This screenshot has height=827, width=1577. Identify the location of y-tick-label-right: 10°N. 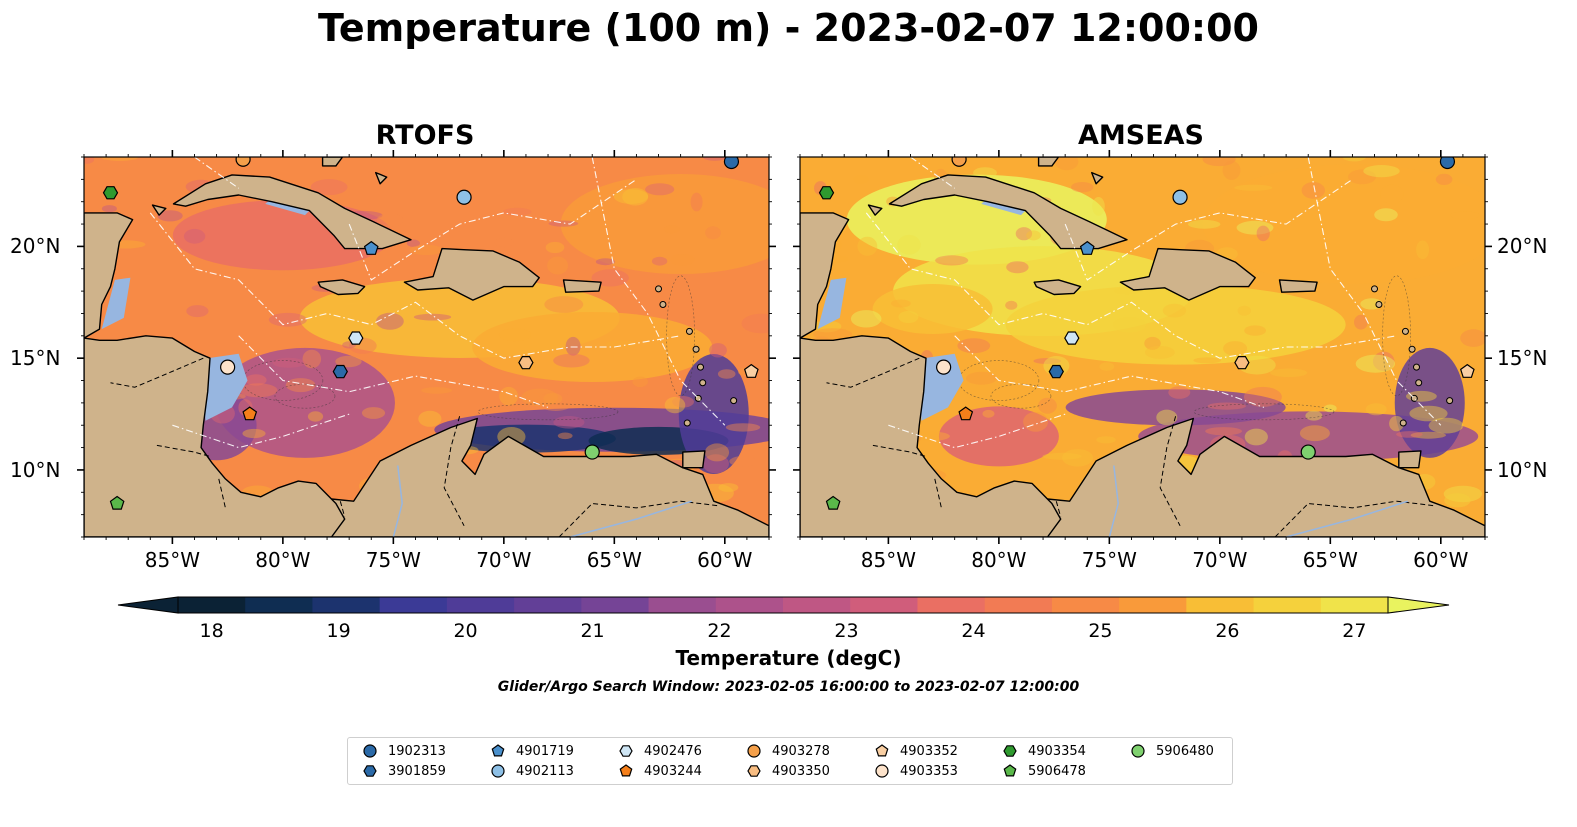
(1522, 469).